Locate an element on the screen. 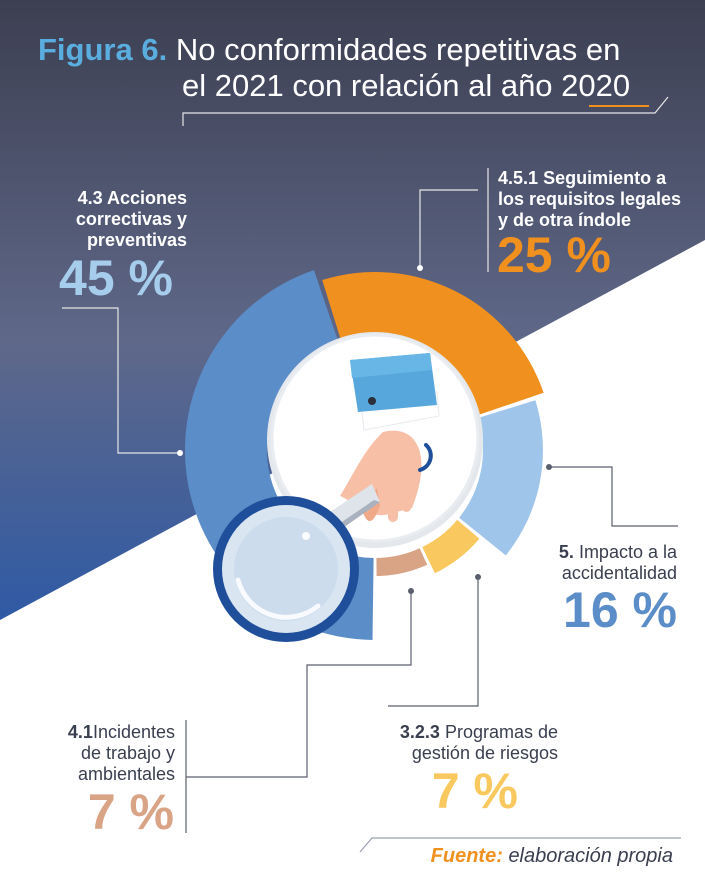 This screenshot has width=705, height=880. connector-s4-dot is located at coordinates (411, 591).